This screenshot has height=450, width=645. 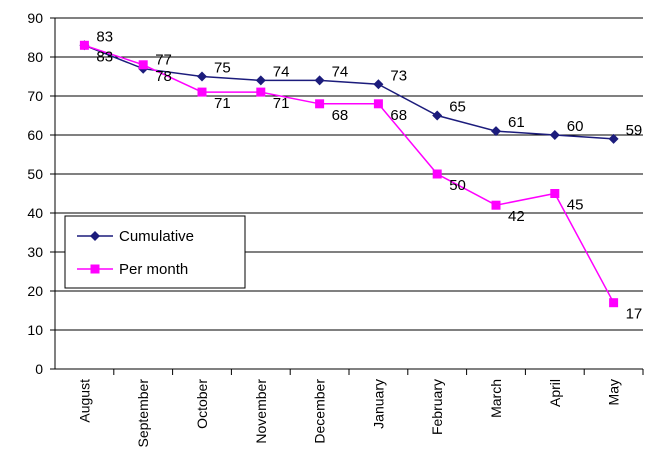 What do you see at coordinates (614, 392) in the screenshot?
I see `x-tick-label: May` at bounding box center [614, 392].